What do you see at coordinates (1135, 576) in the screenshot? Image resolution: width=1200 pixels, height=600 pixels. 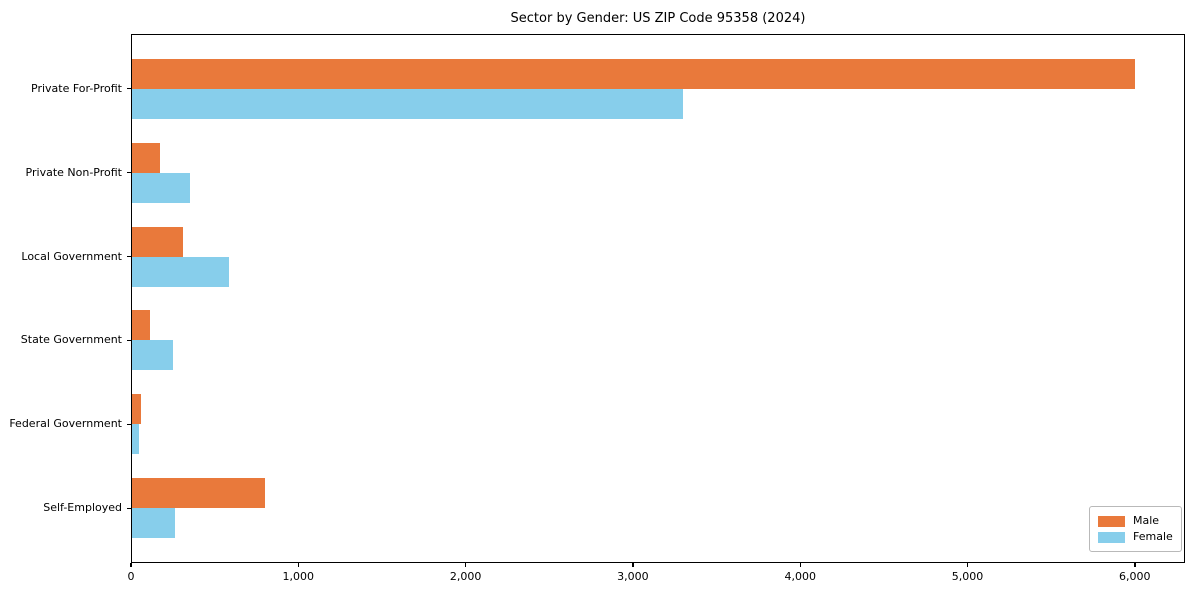 I see `x-tick-label-6000: 6,000` at bounding box center [1135, 576].